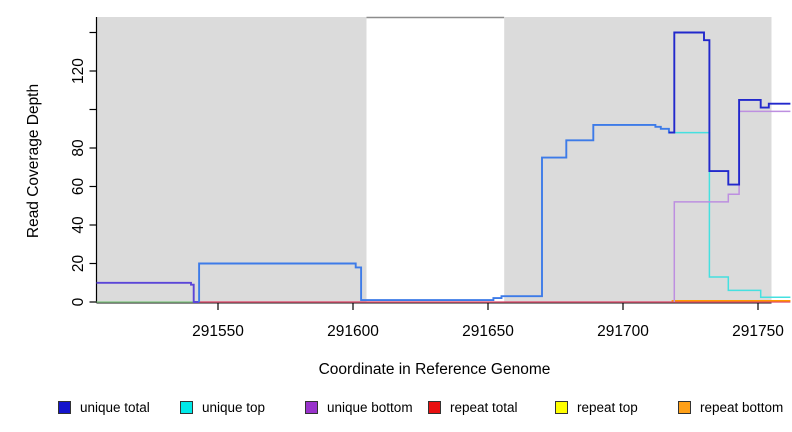  I want to click on legend-label: repeat total, so click(484, 407).